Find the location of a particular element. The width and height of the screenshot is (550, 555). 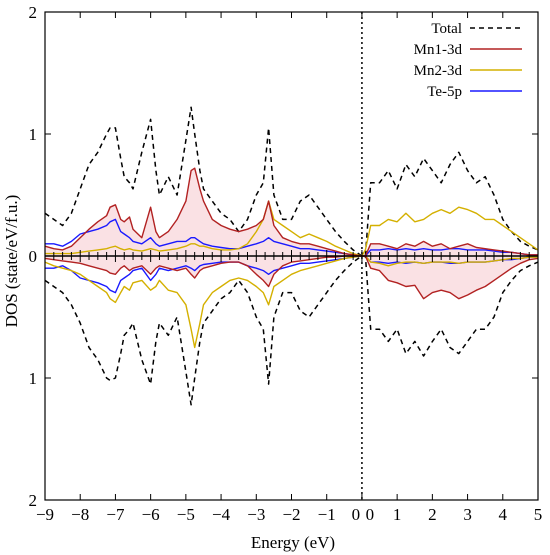

legend: Total Mn1-3d Mn2-3d Te-5p is located at coordinates (468, 60).